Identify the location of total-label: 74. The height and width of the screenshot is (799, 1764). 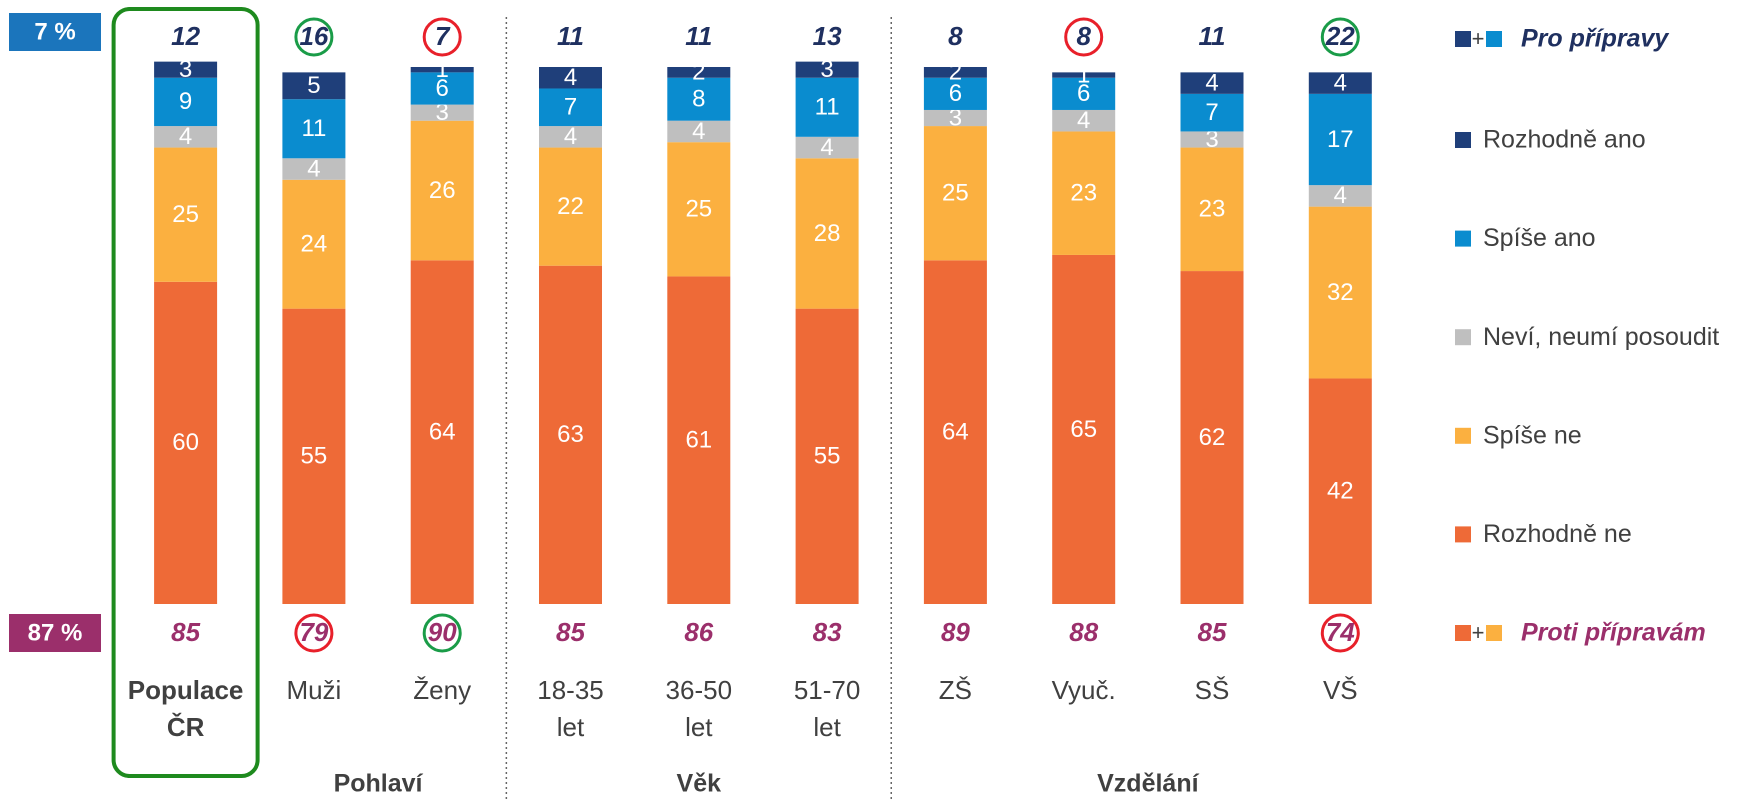
(1340, 632).